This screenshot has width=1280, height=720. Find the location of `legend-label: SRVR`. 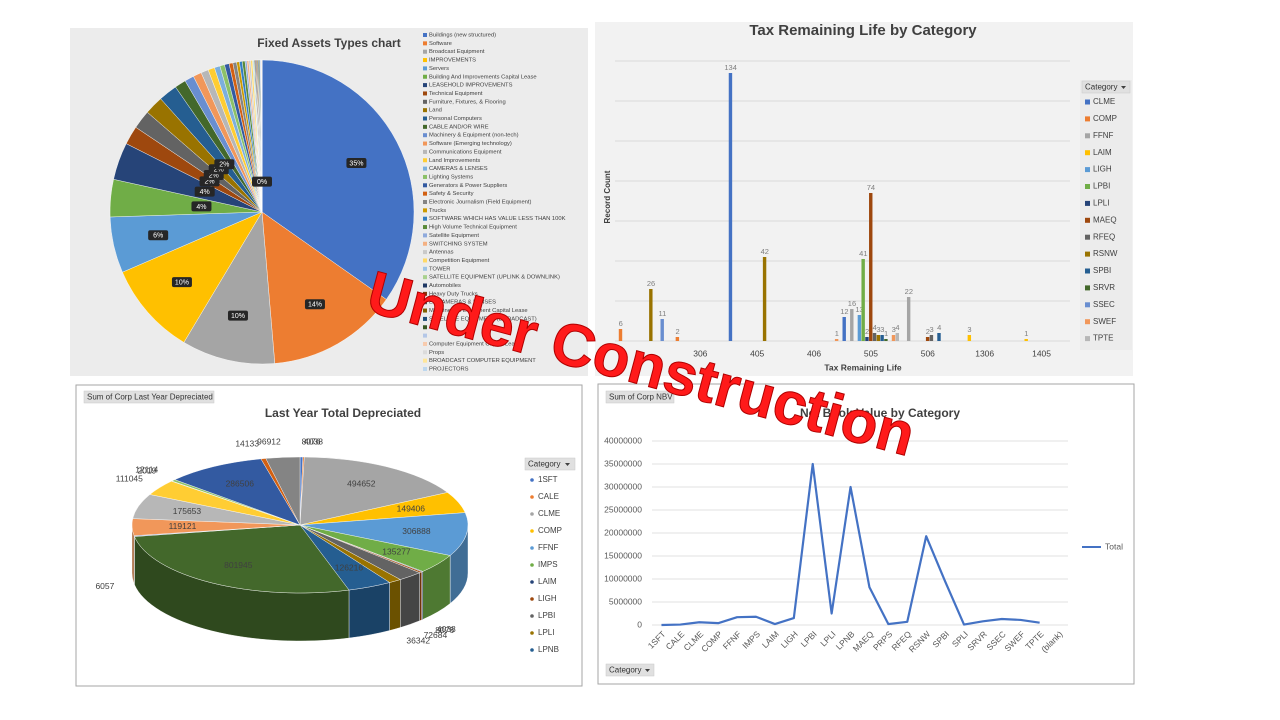

legend-label: SRVR is located at coordinates (1104, 287).